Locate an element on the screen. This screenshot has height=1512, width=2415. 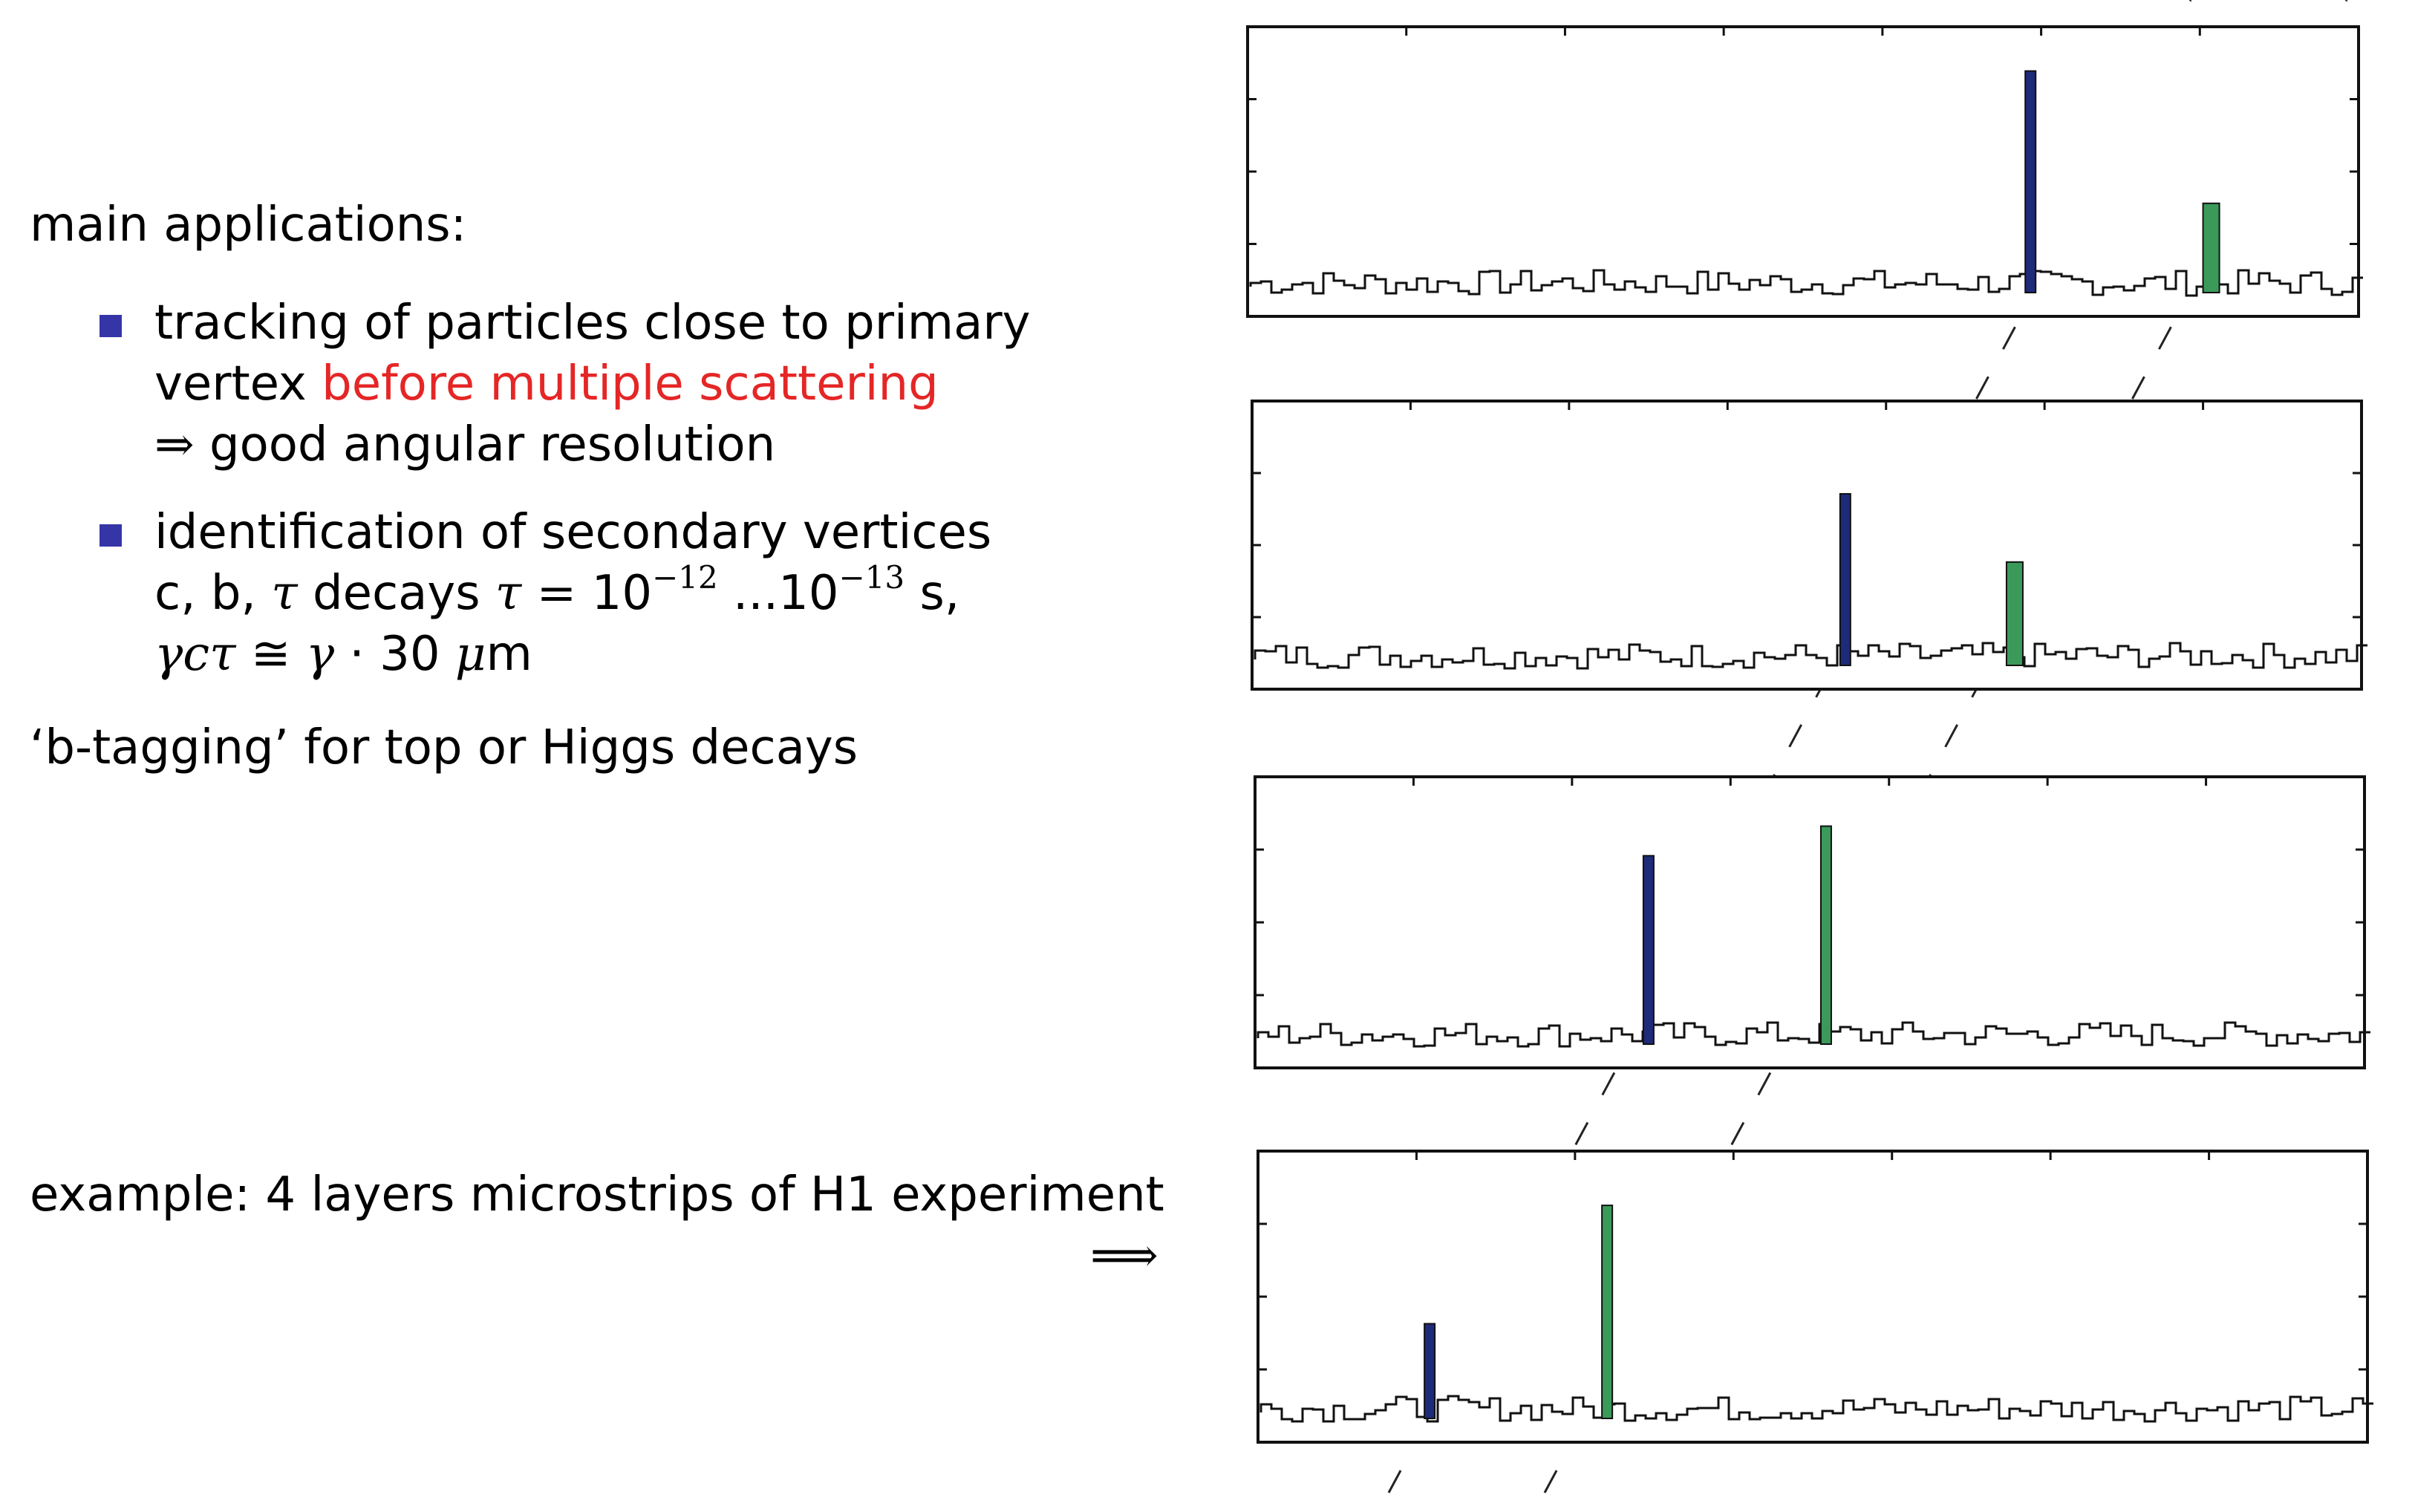
decays-word: decays is located at coordinates (396, 593).